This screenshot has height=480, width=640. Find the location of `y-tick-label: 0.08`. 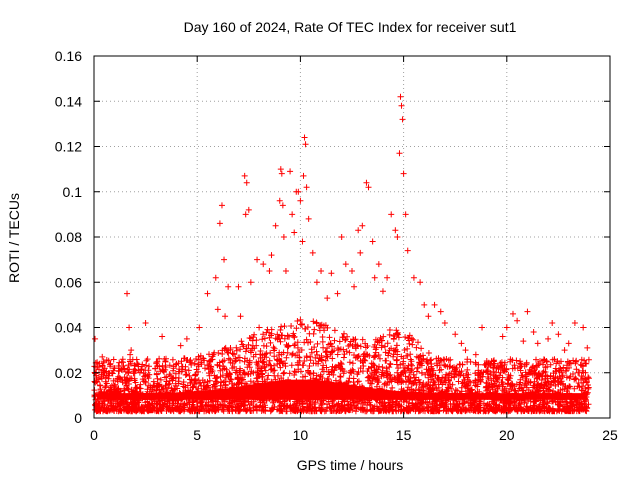

y-tick-label: 0.08 is located at coordinates (68, 237).